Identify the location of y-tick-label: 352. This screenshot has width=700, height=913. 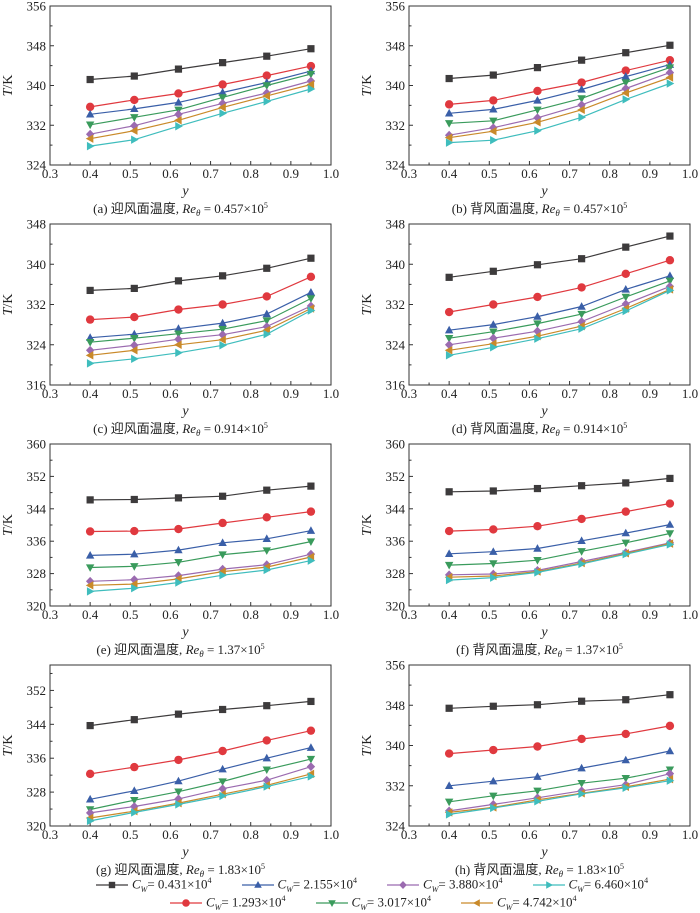
(396, 476).